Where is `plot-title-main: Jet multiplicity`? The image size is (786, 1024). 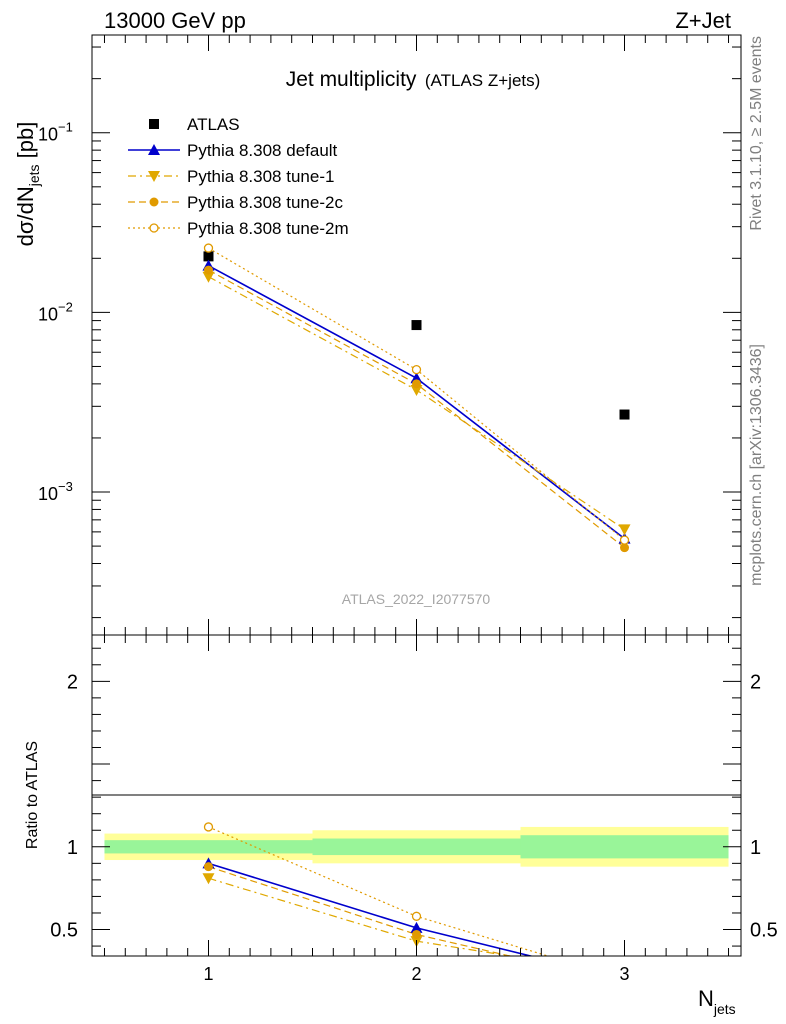
plot-title-main: Jet multiplicity is located at coordinates (351, 79).